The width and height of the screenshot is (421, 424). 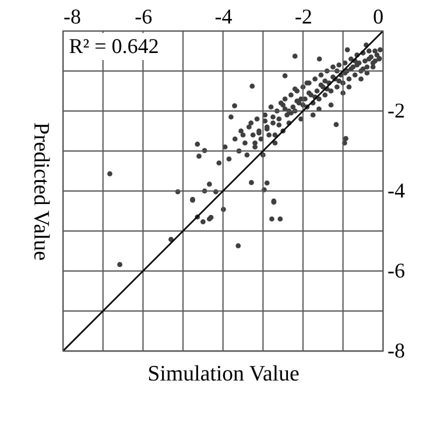 What do you see at coordinates (397, 190) in the screenshot?
I see `y-tick-label: -4` at bounding box center [397, 190].